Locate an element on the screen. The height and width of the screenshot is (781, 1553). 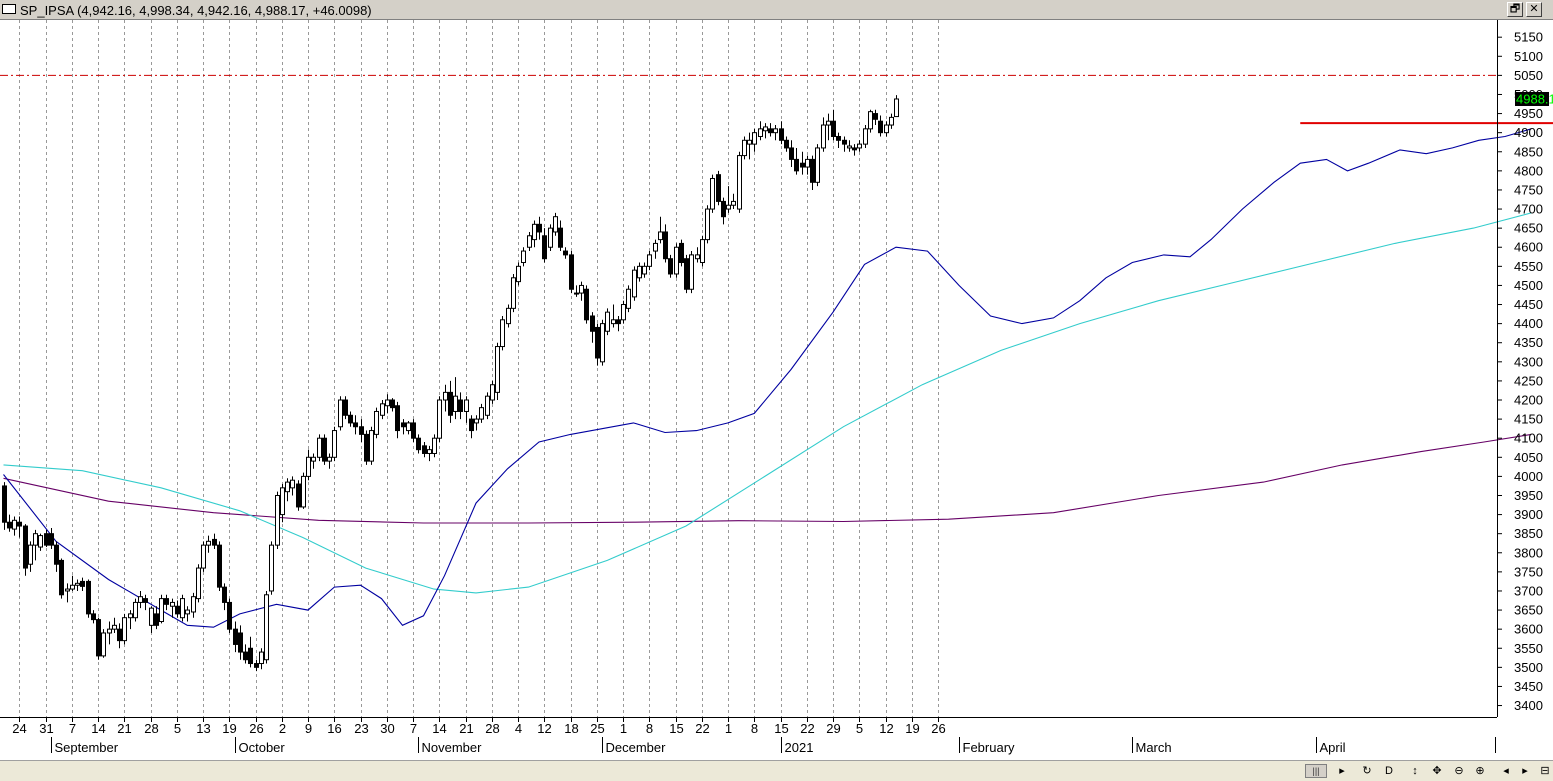
price-tick-label: 3900 is located at coordinates (1528, 514).